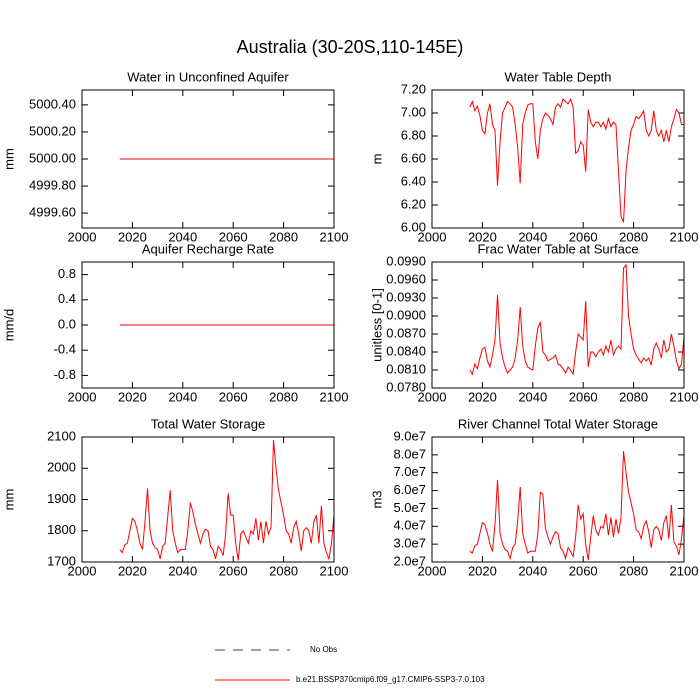 The image size is (700, 700). I want to click on y-tick-label: -0.4, so click(65, 349).